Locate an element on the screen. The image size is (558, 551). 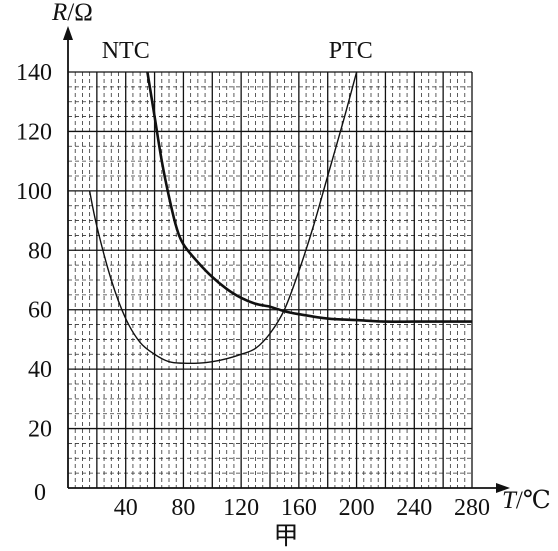
x-tick-label: 200 is located at coordinates (357, 508).